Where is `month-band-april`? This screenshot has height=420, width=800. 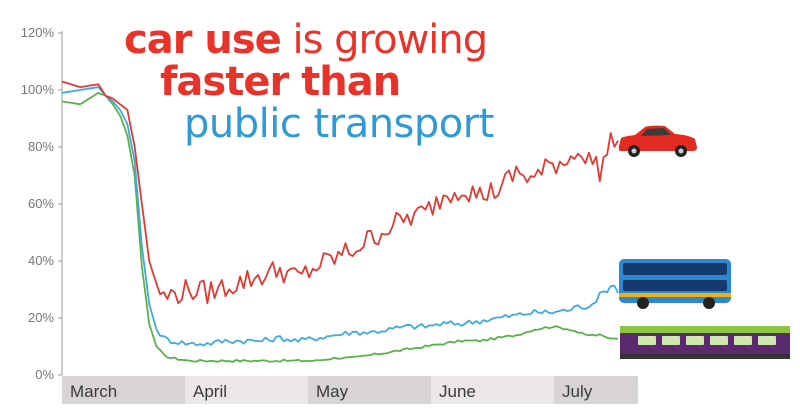 month-band-april is located at coordinates (246, 390).